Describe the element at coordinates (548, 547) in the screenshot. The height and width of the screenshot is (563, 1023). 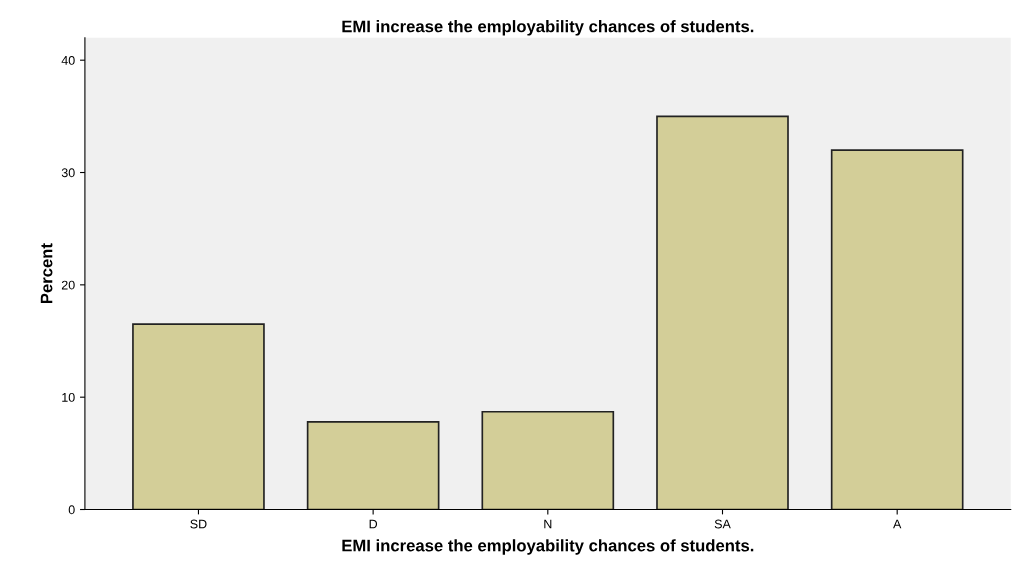
I see `x-axis-title: EMI increase the employability chances of students.` at that location.